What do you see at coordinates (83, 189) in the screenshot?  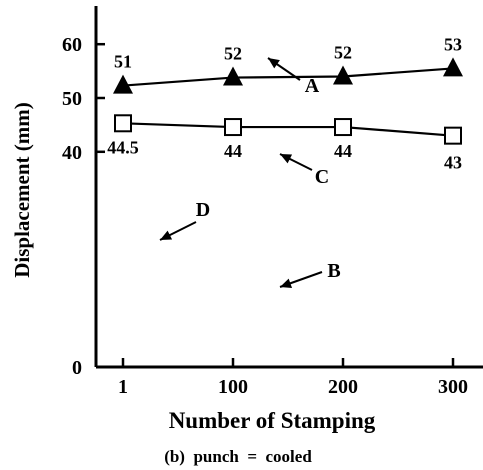 I see `y-axis-ticks: 0405060708090` at bounding box center [83, 189].